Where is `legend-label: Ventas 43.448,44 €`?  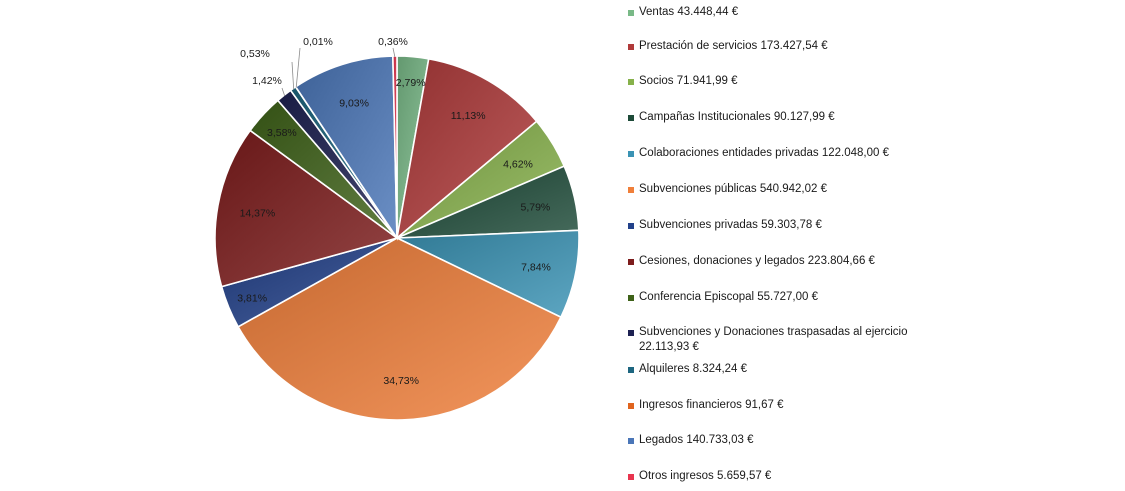
legend-label: Ventas 43.448,44 € is located at coordinates (689, 12).